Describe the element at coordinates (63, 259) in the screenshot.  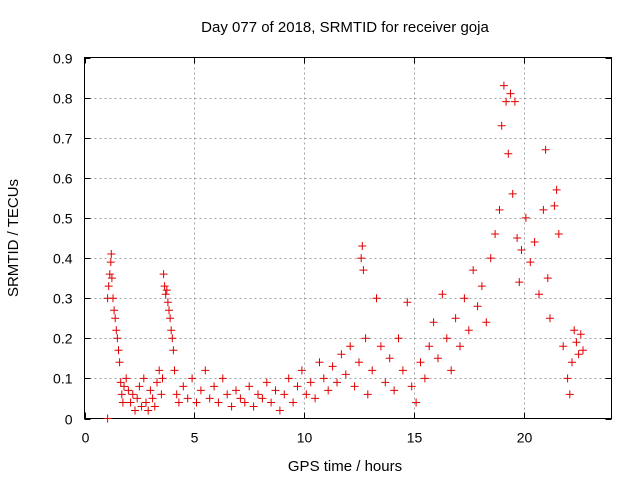
I see `y-tick-label: 0.4` at that location.